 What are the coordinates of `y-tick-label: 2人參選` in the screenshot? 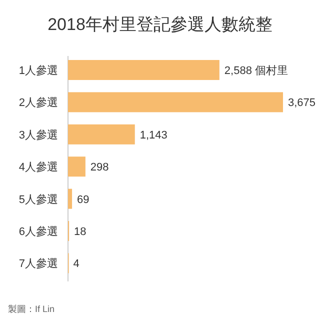 It's located at (38, 103).